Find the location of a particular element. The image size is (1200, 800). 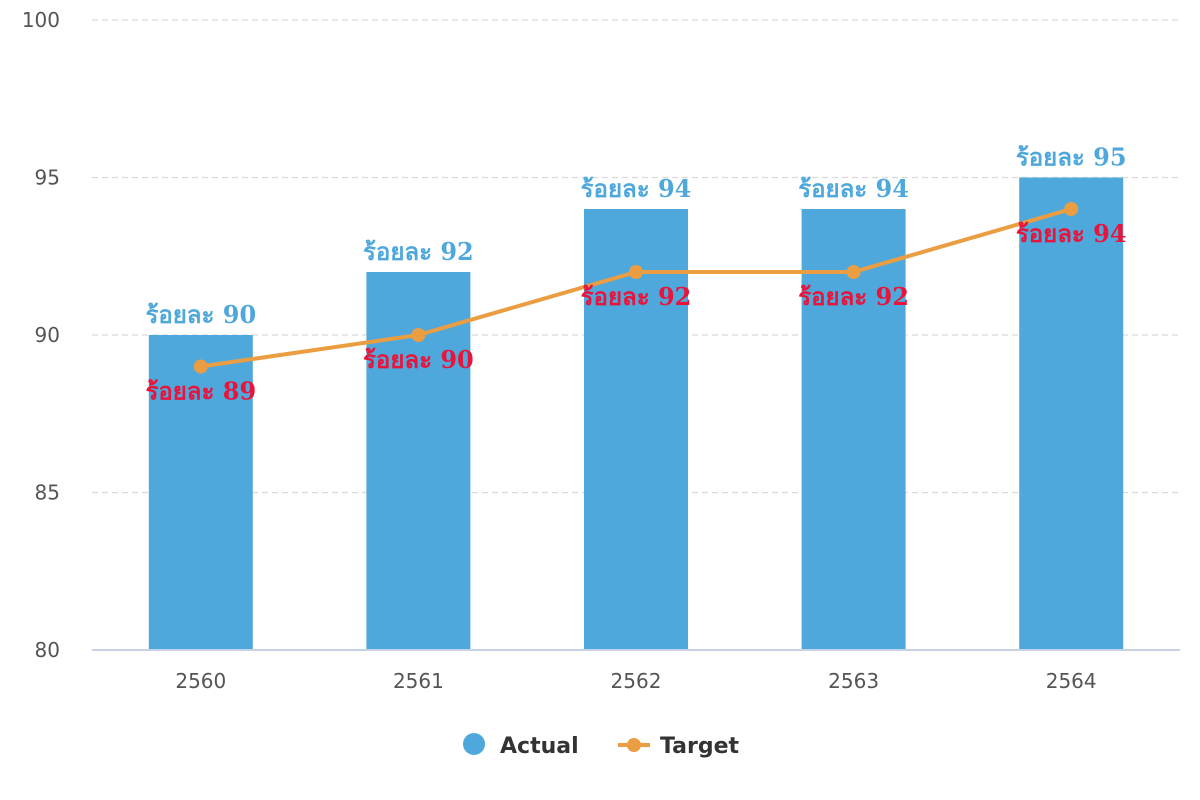

y-tick-label: 85 is located at coordinates (47, 493).